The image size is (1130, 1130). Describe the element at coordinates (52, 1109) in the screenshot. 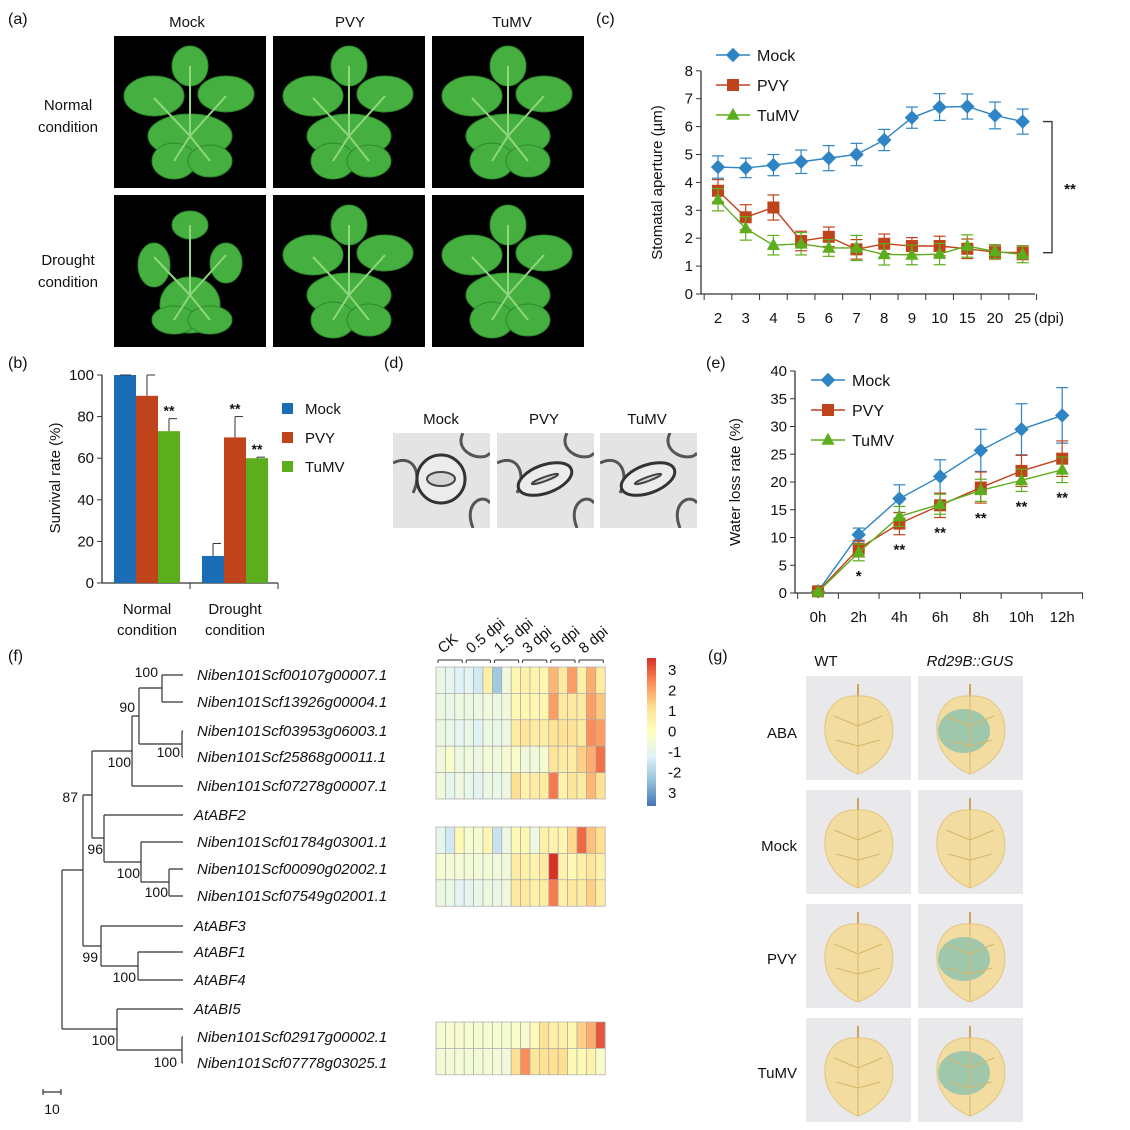

I see `tree-scale-label: 10` at that location.